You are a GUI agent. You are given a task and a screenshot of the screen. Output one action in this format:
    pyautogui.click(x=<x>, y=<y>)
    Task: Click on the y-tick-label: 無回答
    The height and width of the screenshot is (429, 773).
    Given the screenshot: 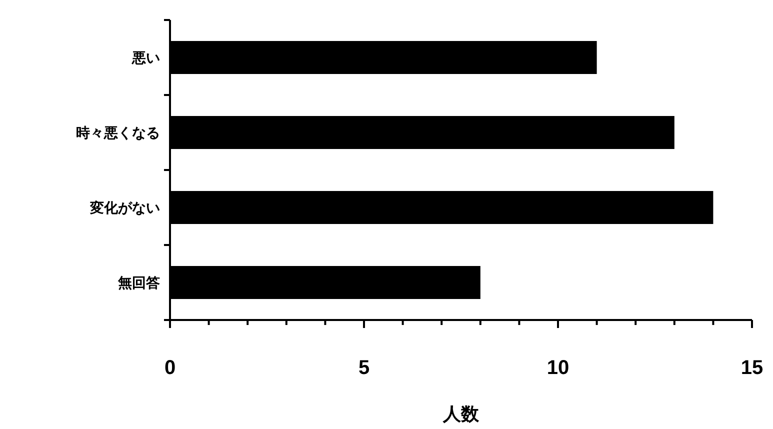 What is the action you would take?
    pyautogui.click(x=138, y=282)
    